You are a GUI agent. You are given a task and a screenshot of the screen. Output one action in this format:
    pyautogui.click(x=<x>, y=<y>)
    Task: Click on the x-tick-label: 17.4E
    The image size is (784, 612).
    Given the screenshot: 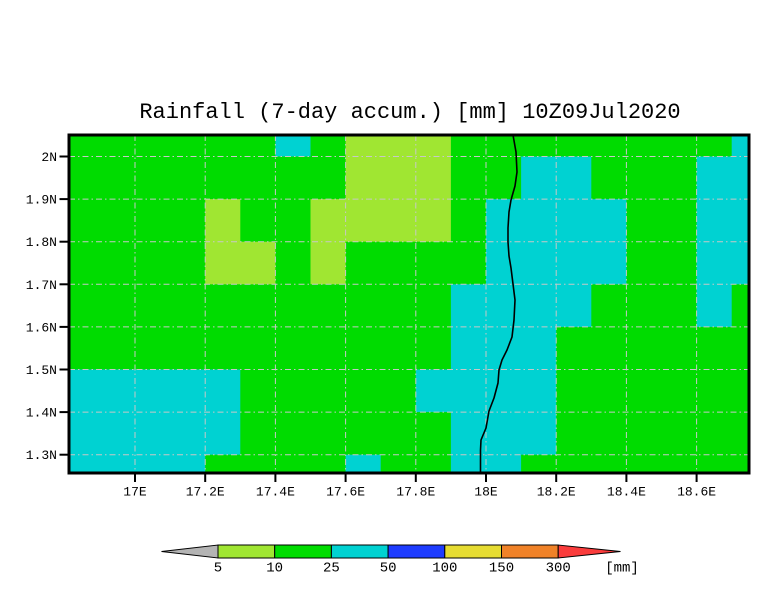 What is the action you would take?
    pyautogui.click(x=275, y=492)
    